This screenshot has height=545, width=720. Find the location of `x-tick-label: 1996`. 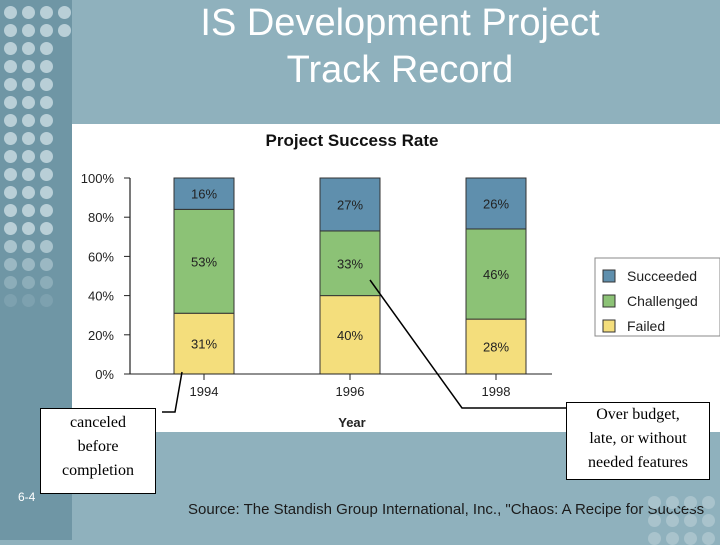

x-tick-label: 1996 is located at coordinates (350, 391).